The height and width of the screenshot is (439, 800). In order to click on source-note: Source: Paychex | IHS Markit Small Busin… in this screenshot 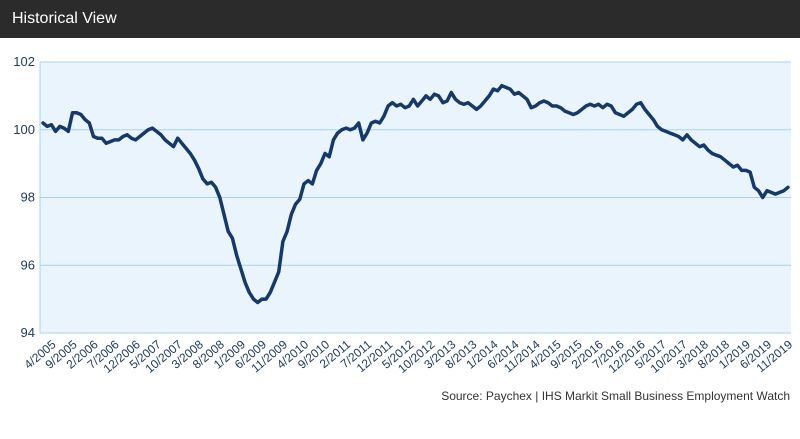, I will do `click(615, 396)`.